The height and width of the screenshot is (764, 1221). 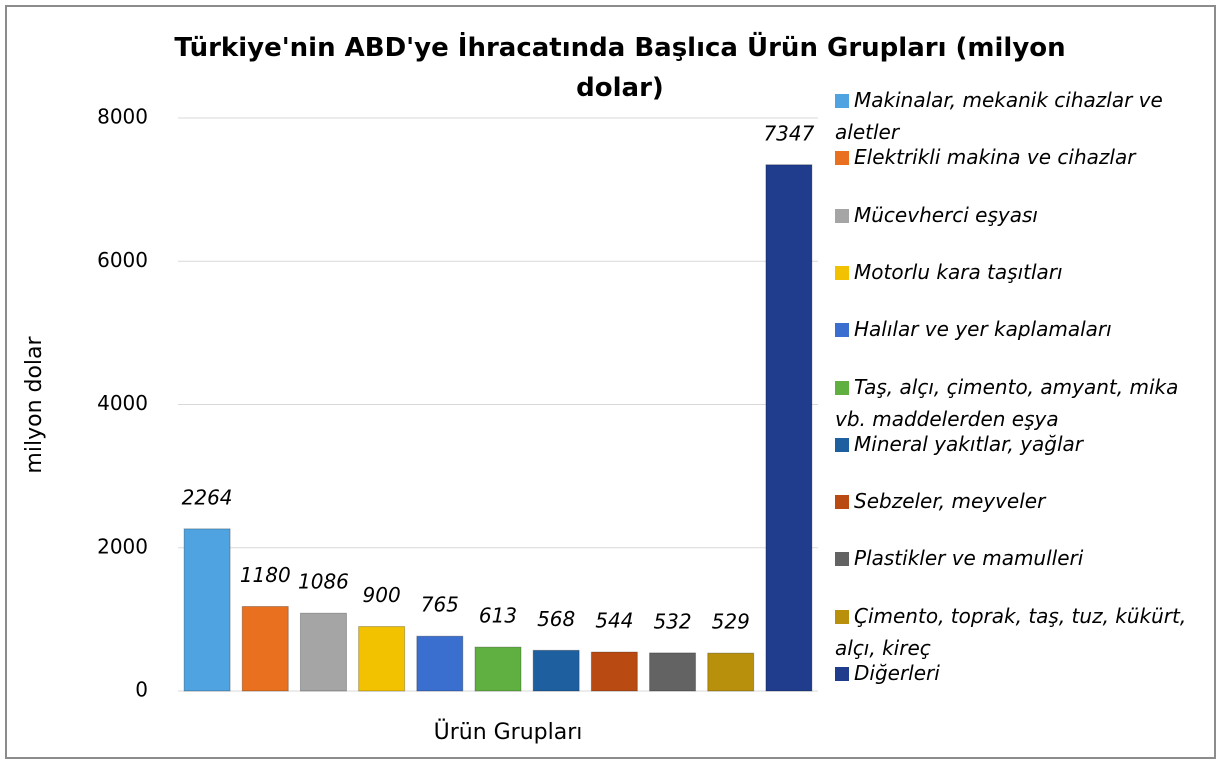 I want to click on value-label: 2264, so click(x=207, y=497).